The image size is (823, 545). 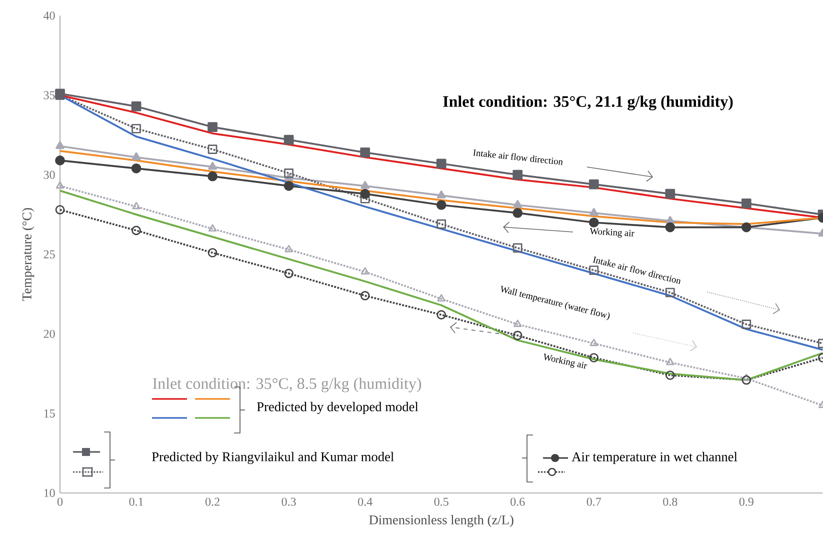 What do you see at coordinates (49, 95) in the screenshot?
I see `y-tick-label: 35` at bounding box center [49, 95].